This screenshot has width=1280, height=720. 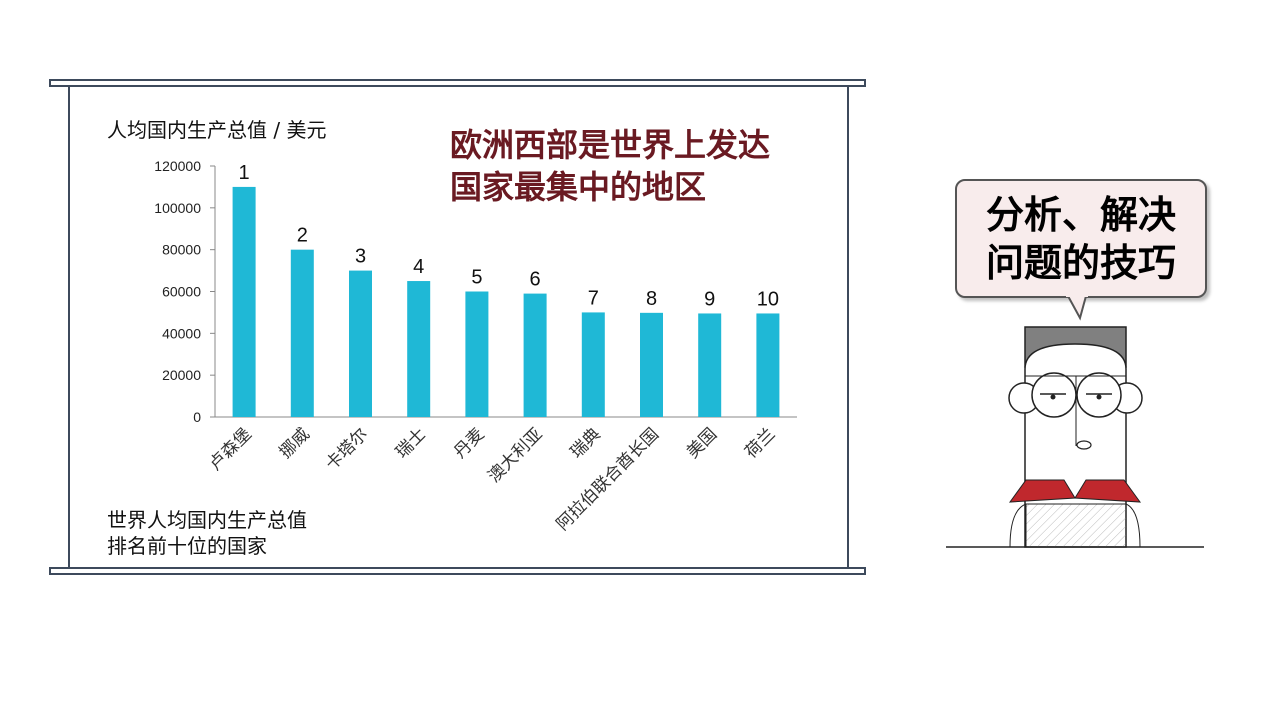 I want to click on x-category-label: 荷兰, so click(x=760, y=443).